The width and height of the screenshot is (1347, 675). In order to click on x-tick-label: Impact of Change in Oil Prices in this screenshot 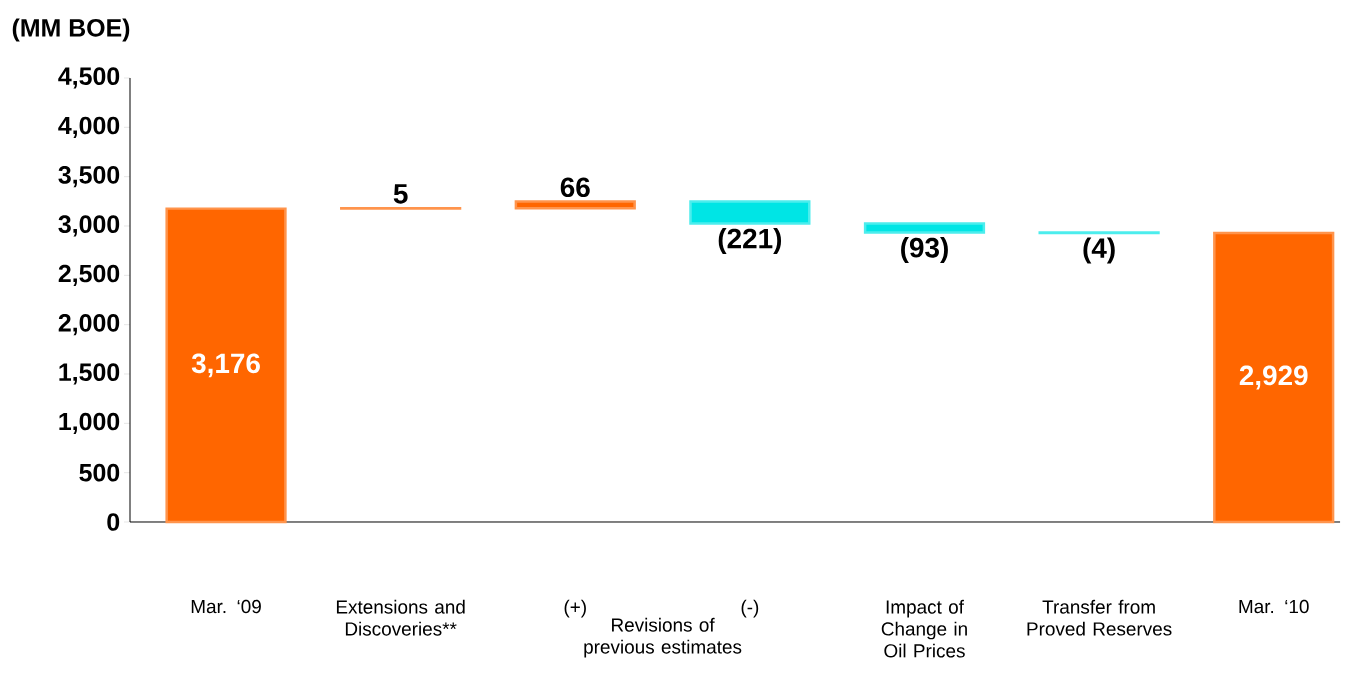, I will do `click(924, 628)`.